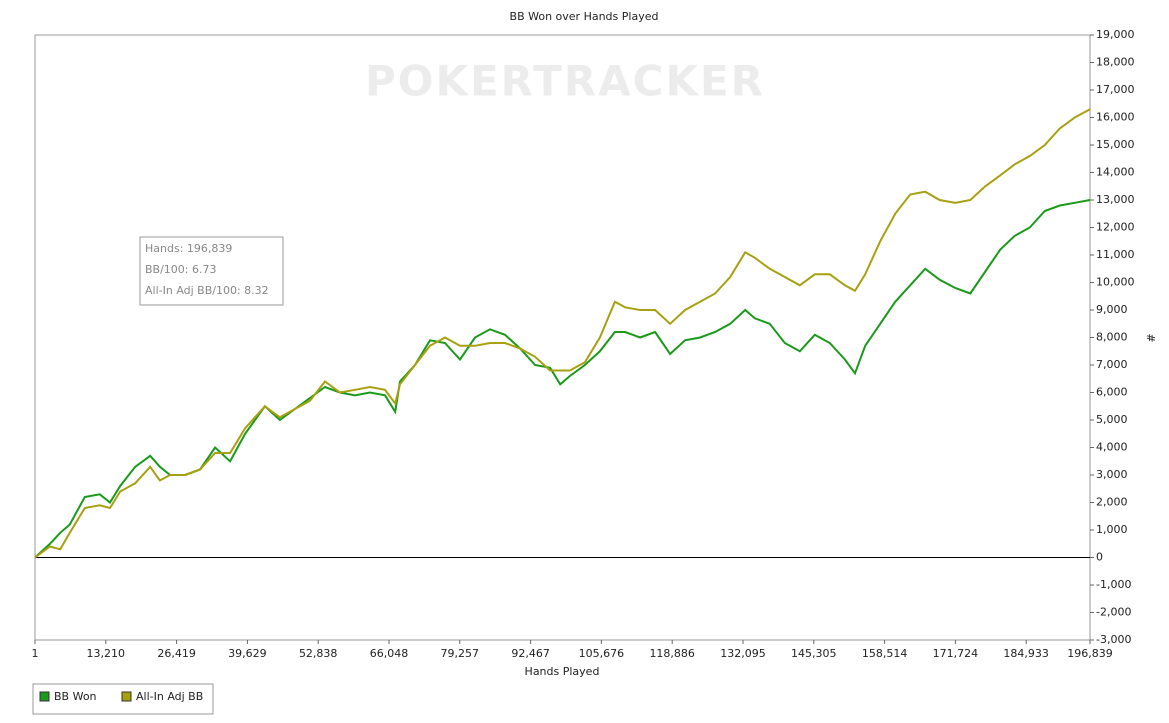  What do you see at coordinates (176, 653) in the screenshot?
I see `x-tick-label: 26,419` at bounding box center [176, 653].